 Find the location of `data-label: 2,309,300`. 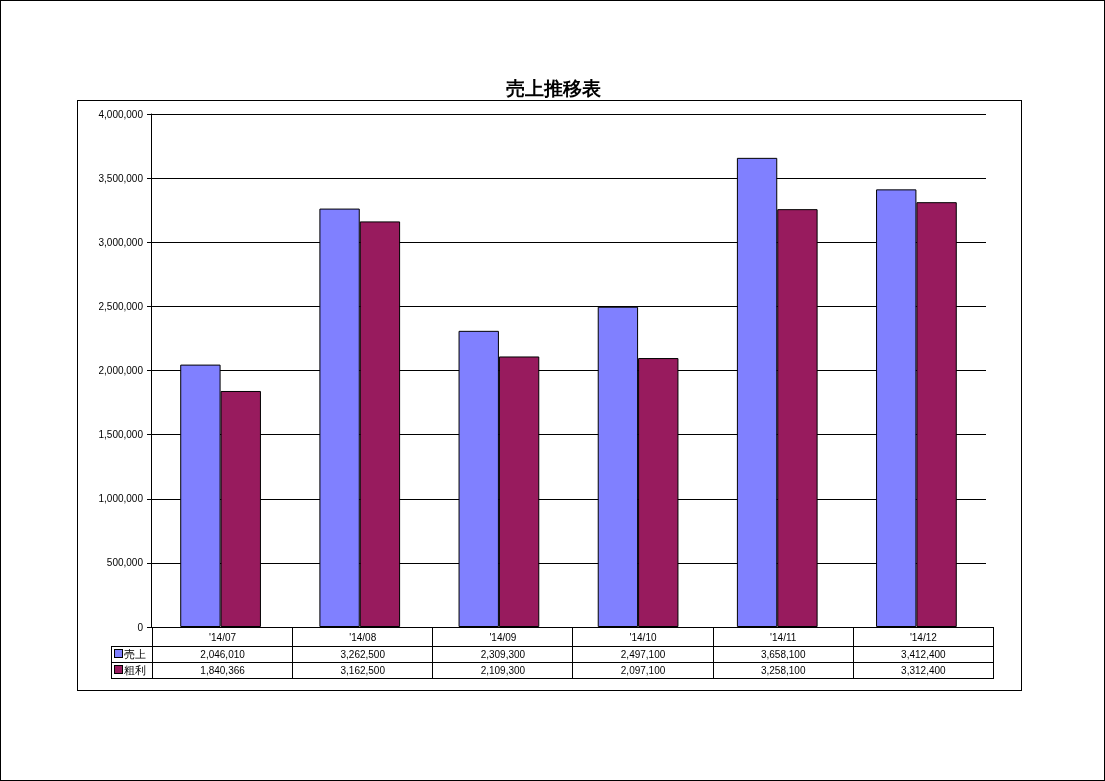

data-label: 2,309,300 is located at coordinates (502, 654).